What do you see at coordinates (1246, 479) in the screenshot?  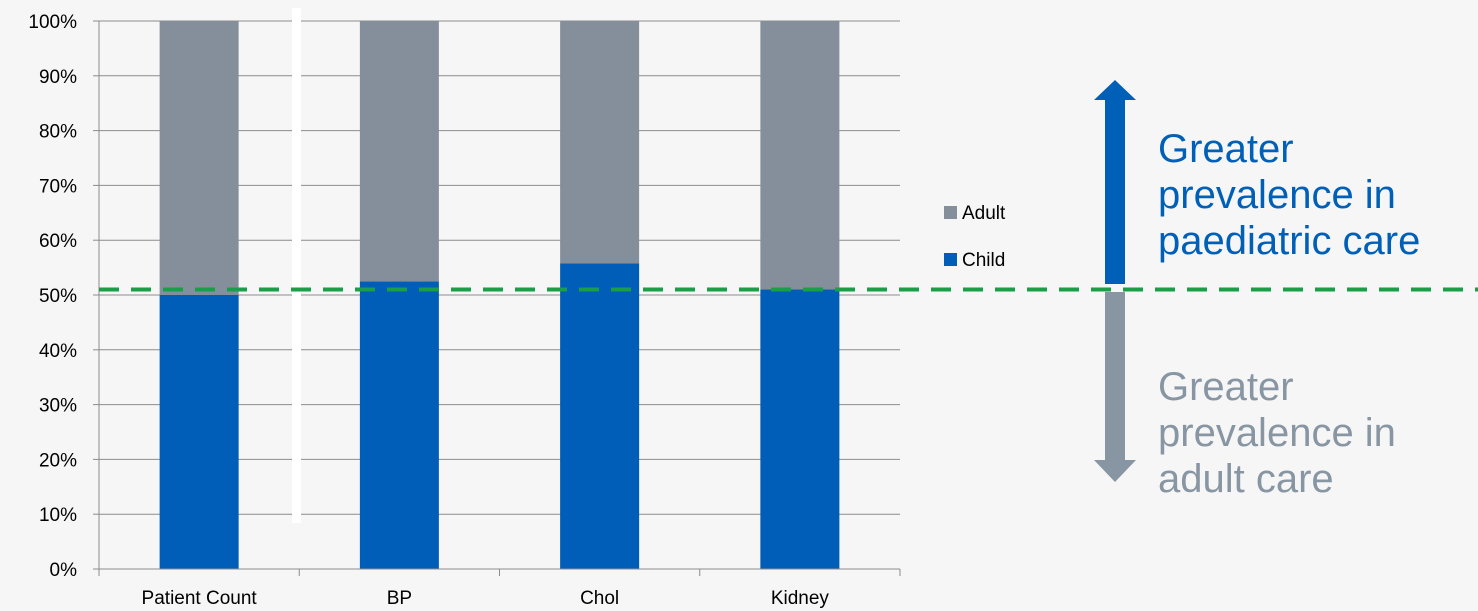 I see `annotation-adult-line-3: adult care` at bounding box center [1246, 479].